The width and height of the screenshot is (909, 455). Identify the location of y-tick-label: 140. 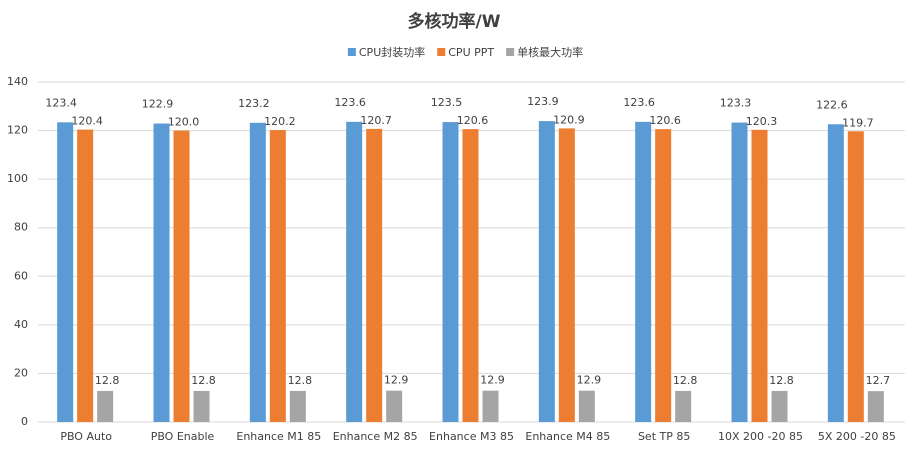
(17, 81).